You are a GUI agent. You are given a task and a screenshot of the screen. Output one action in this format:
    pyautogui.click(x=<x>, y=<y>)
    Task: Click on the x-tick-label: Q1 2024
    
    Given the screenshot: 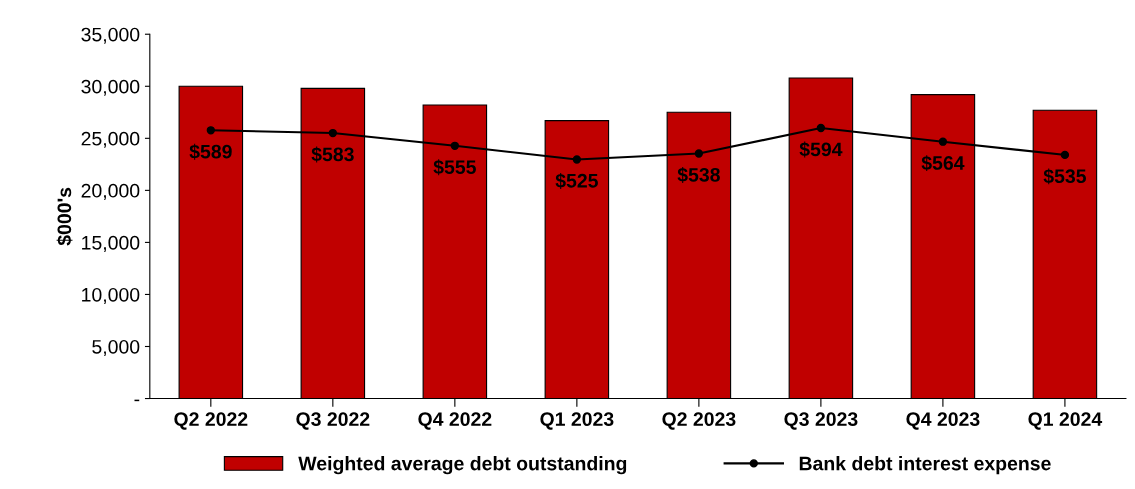 What is the action you would take?
    pyautogui.click(x=1065, y=421)
    